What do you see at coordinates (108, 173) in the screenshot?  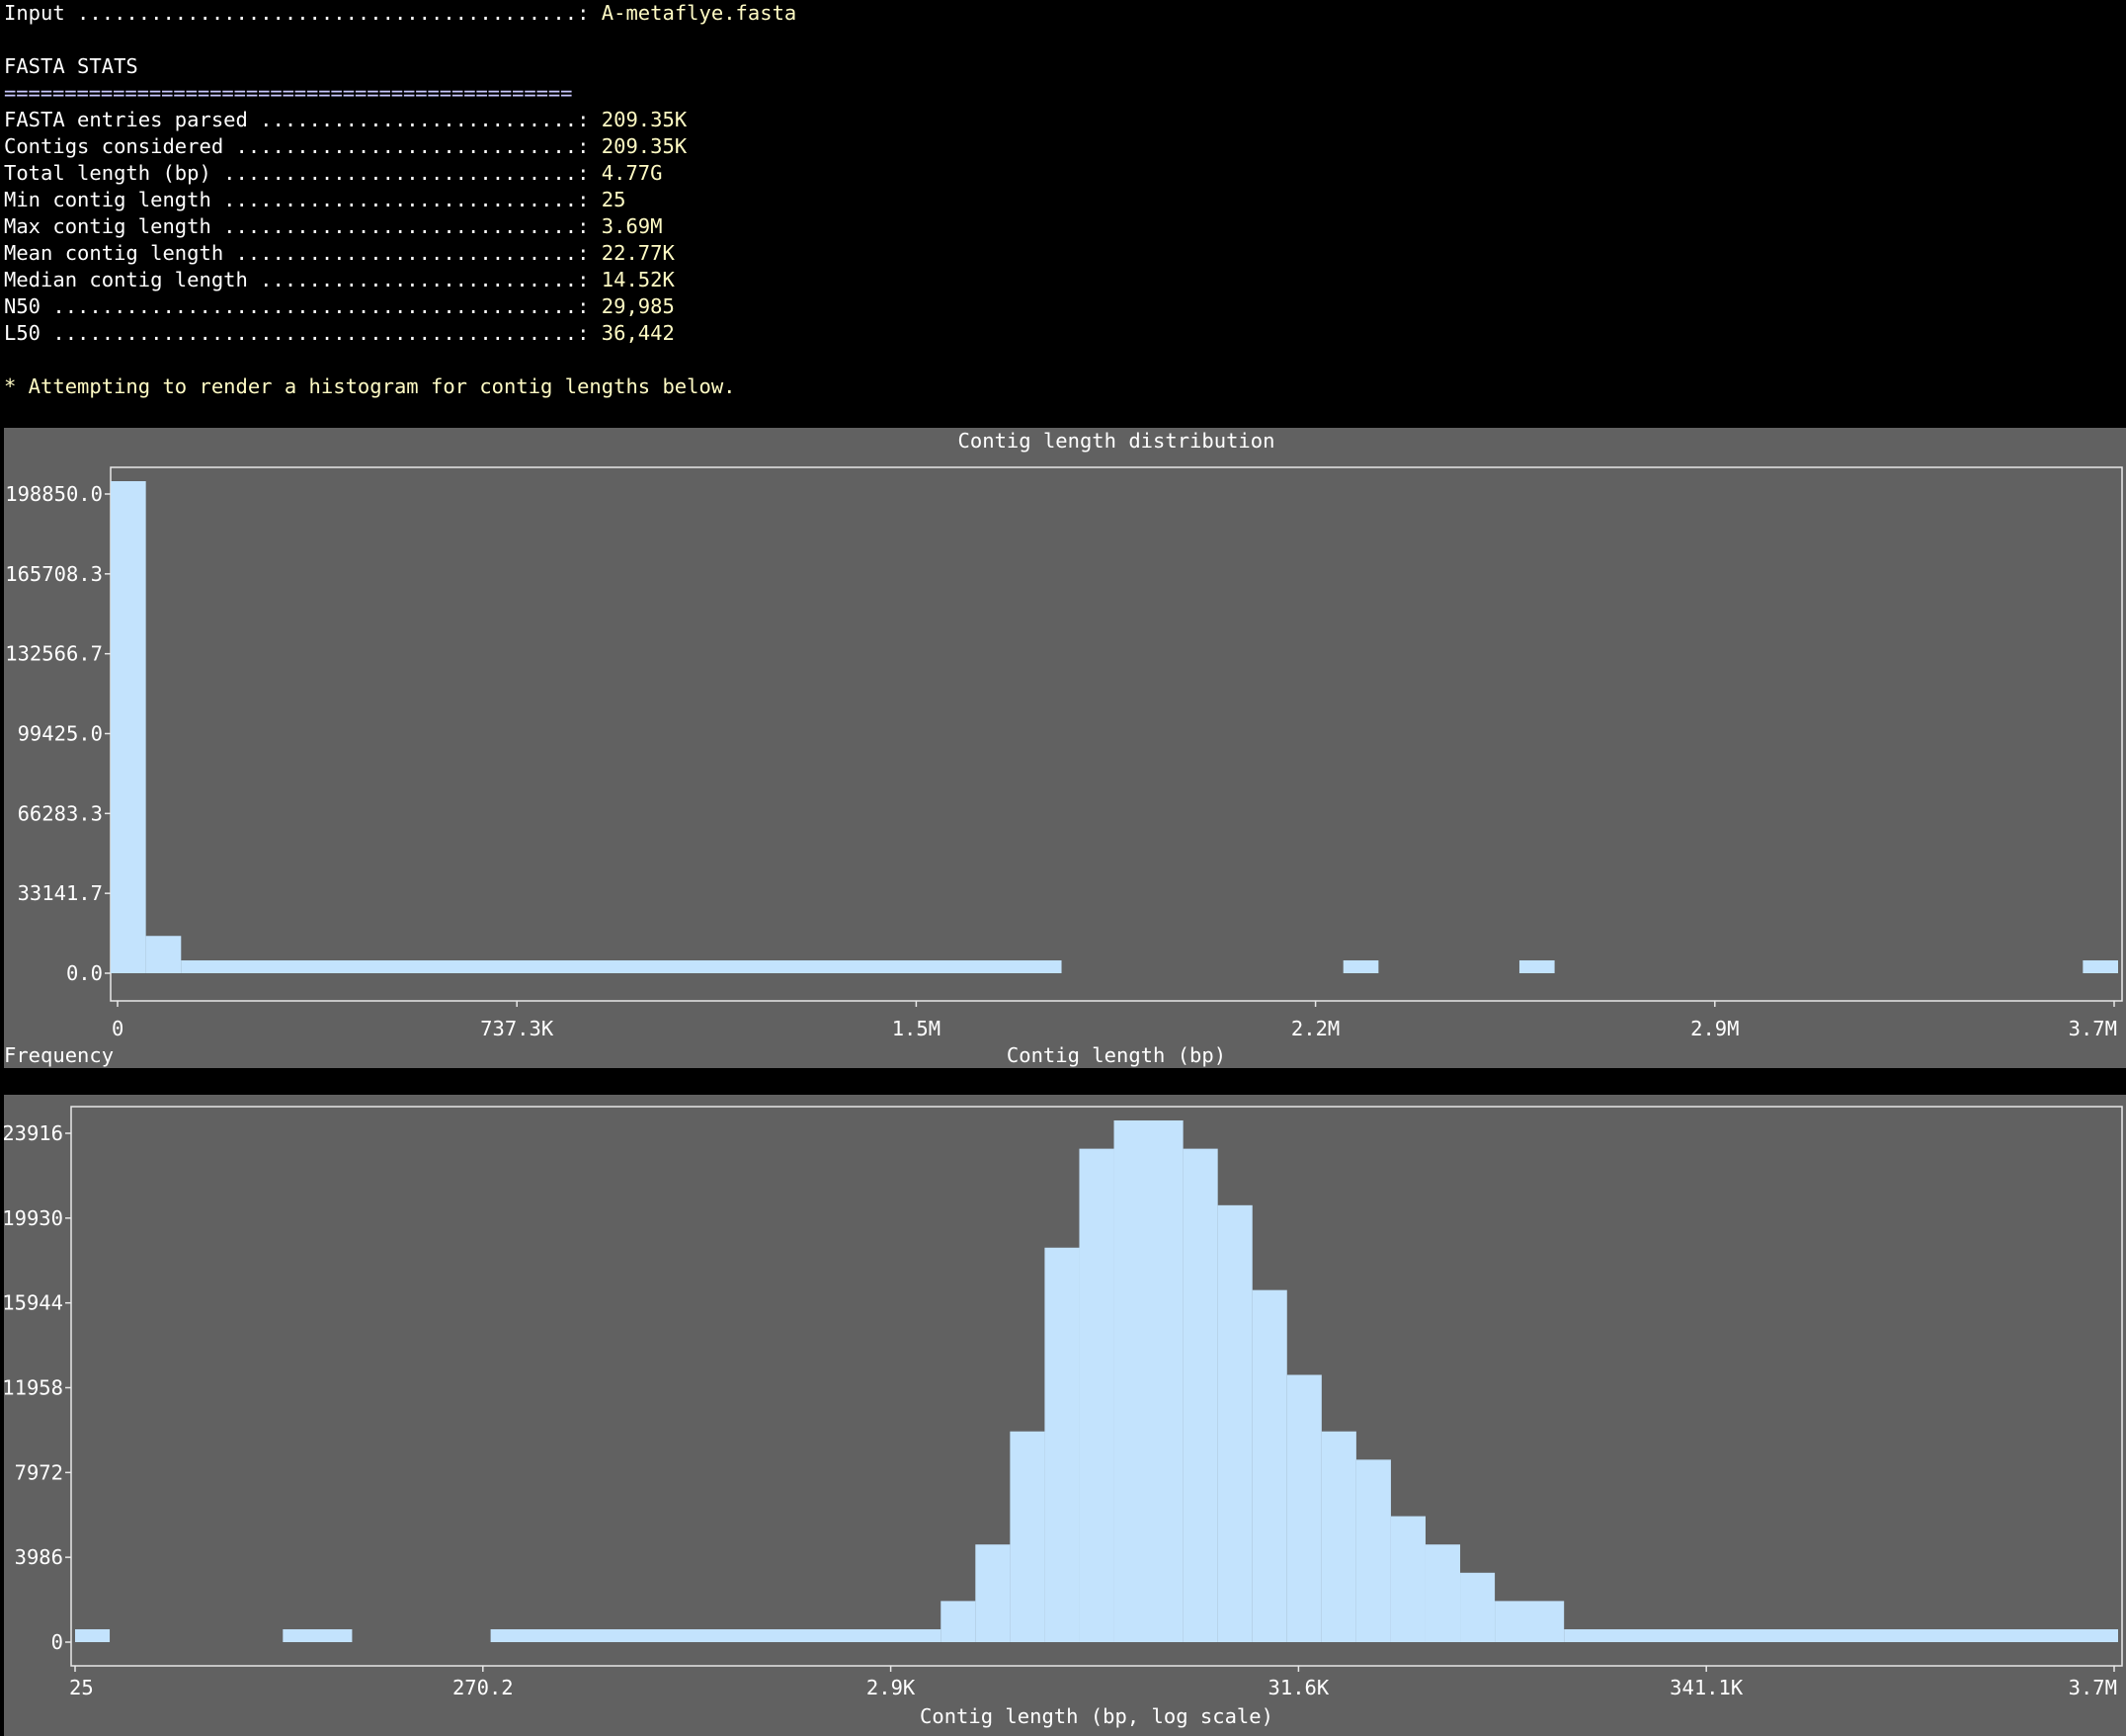 I see `stat-label: Total length (bp)` at bounding box center [108, 173].